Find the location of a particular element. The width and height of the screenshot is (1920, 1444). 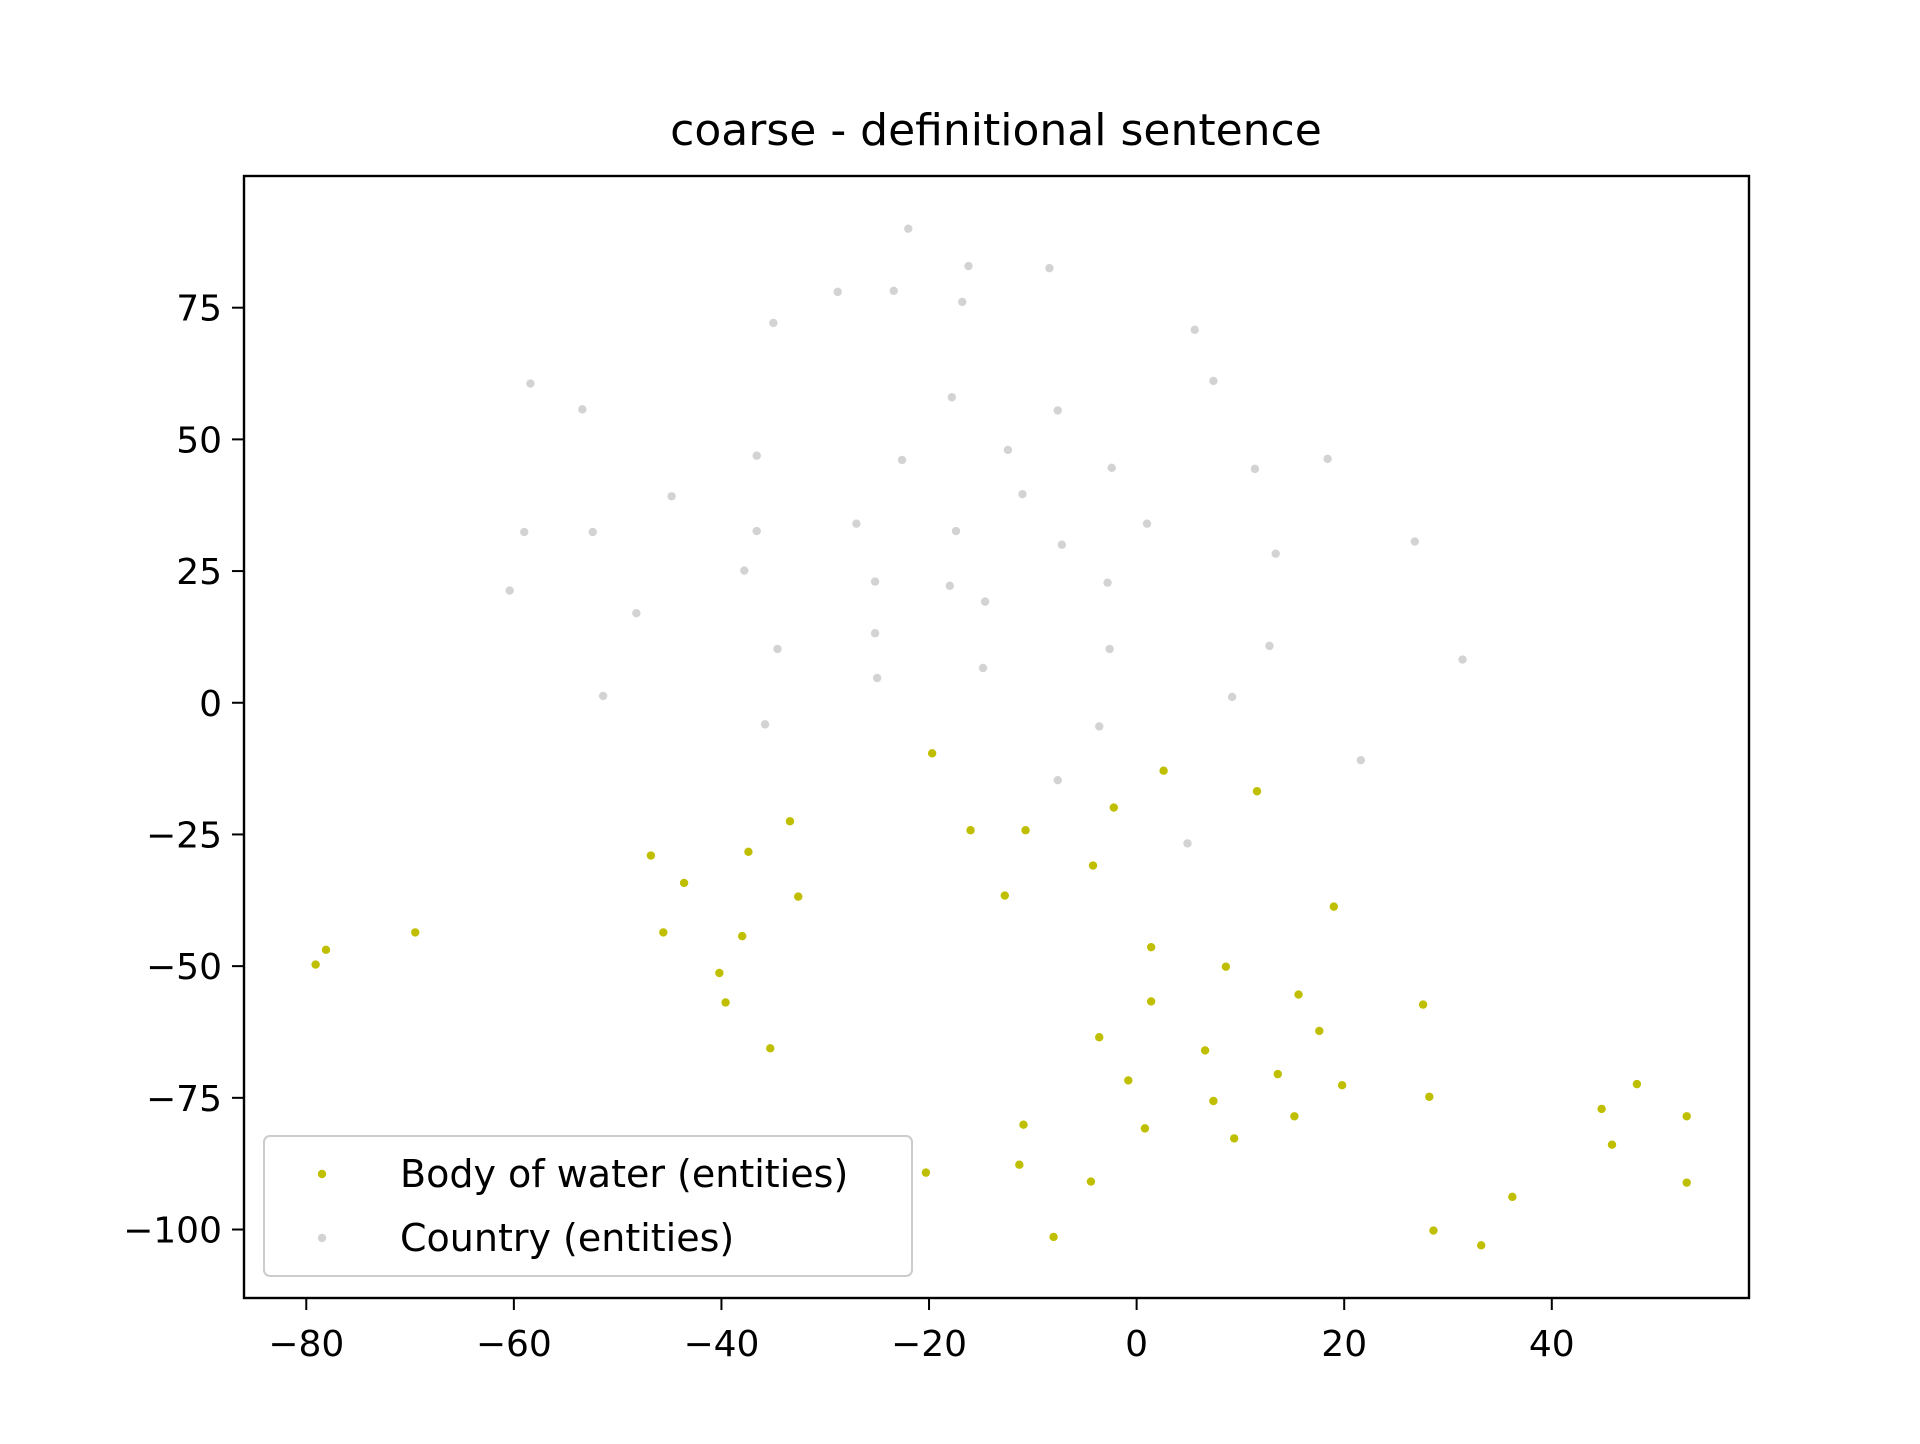

legend-label: Body of water (entities) is located at coordinates (624, 1174).